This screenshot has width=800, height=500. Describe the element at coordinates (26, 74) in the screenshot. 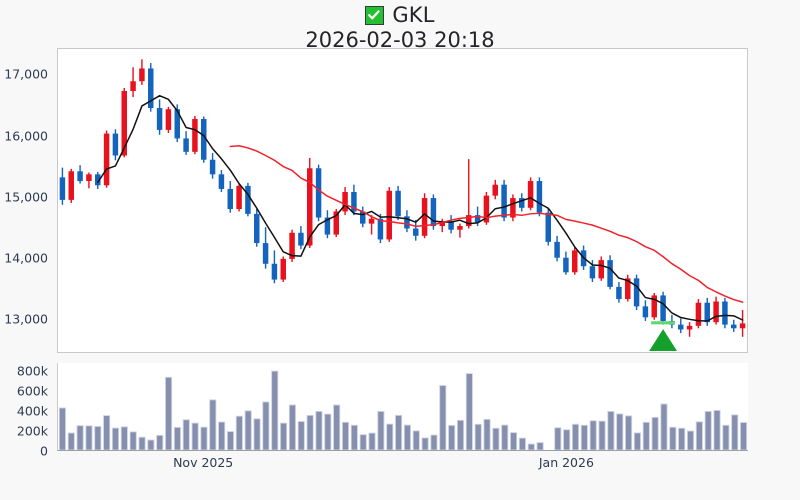

I see `price-axis-tick-label: 17,000` at that location.